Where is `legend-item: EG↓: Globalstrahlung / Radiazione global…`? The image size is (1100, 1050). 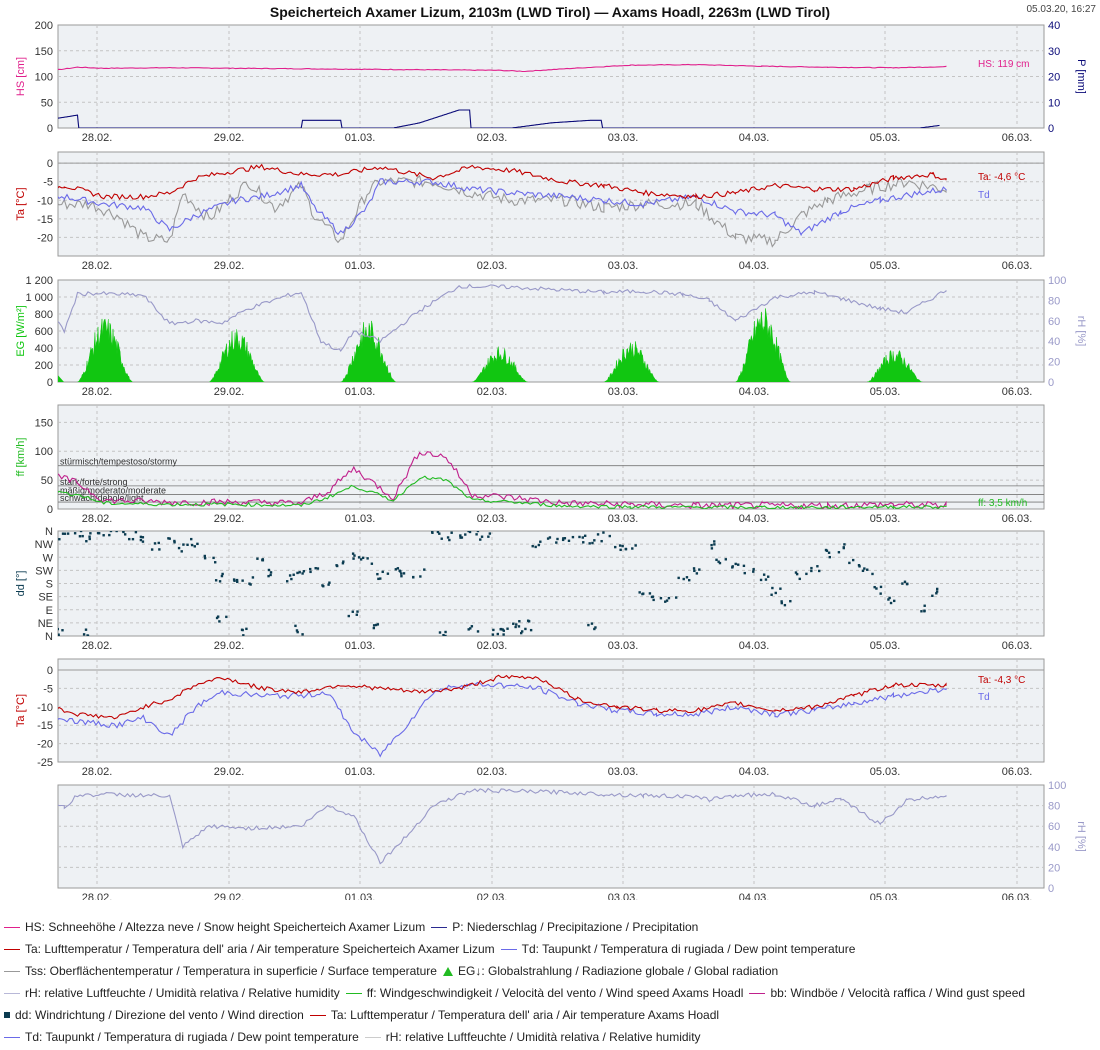
legend-item: EG↓: Globalstrahlung / Radiazione global… is located at coordinates (610, 971).